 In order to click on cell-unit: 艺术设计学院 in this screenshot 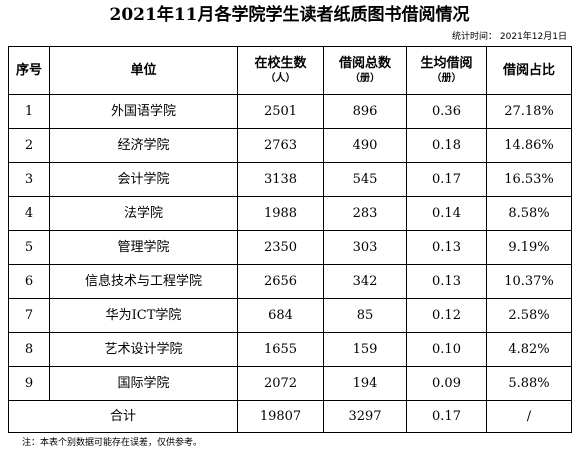, I will do `click(143, 349)`.